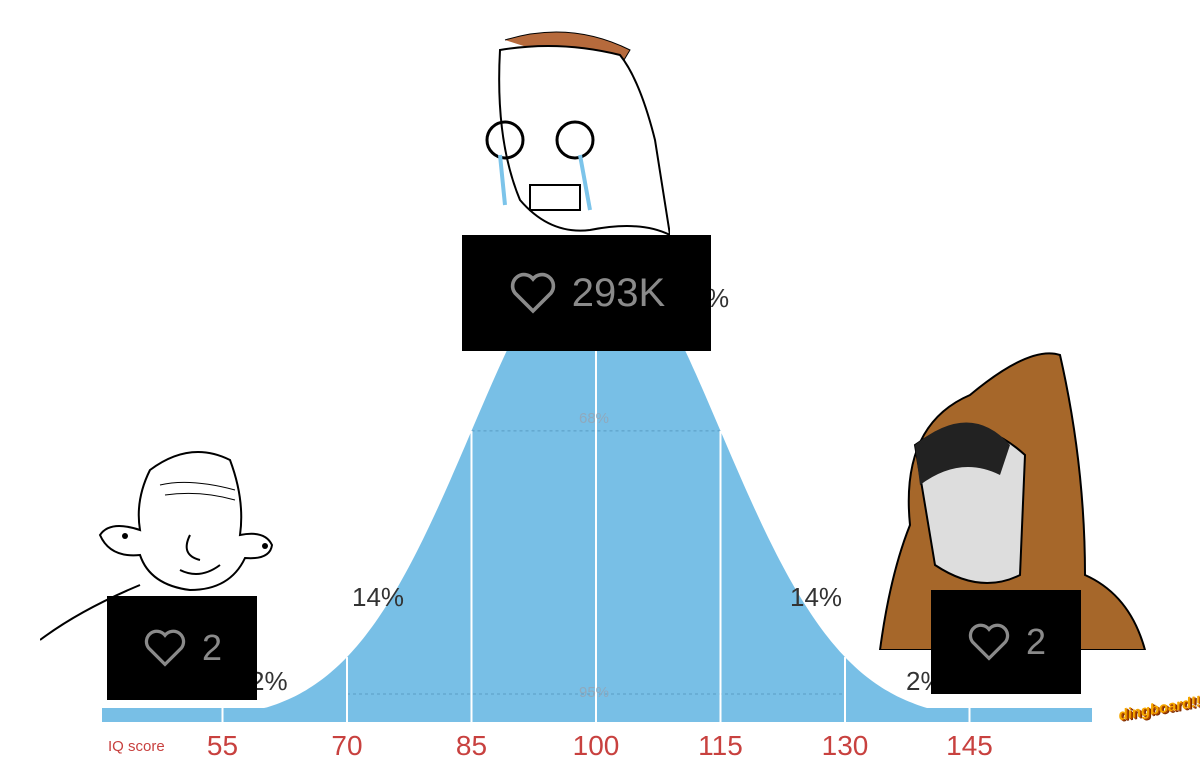 The height and width of the screenshot is (780, 1200). What do you see at coordinates (816, 597) in the screenshot?
I see `right-14-percent-label: 14%` at bounding box center [816, 597].